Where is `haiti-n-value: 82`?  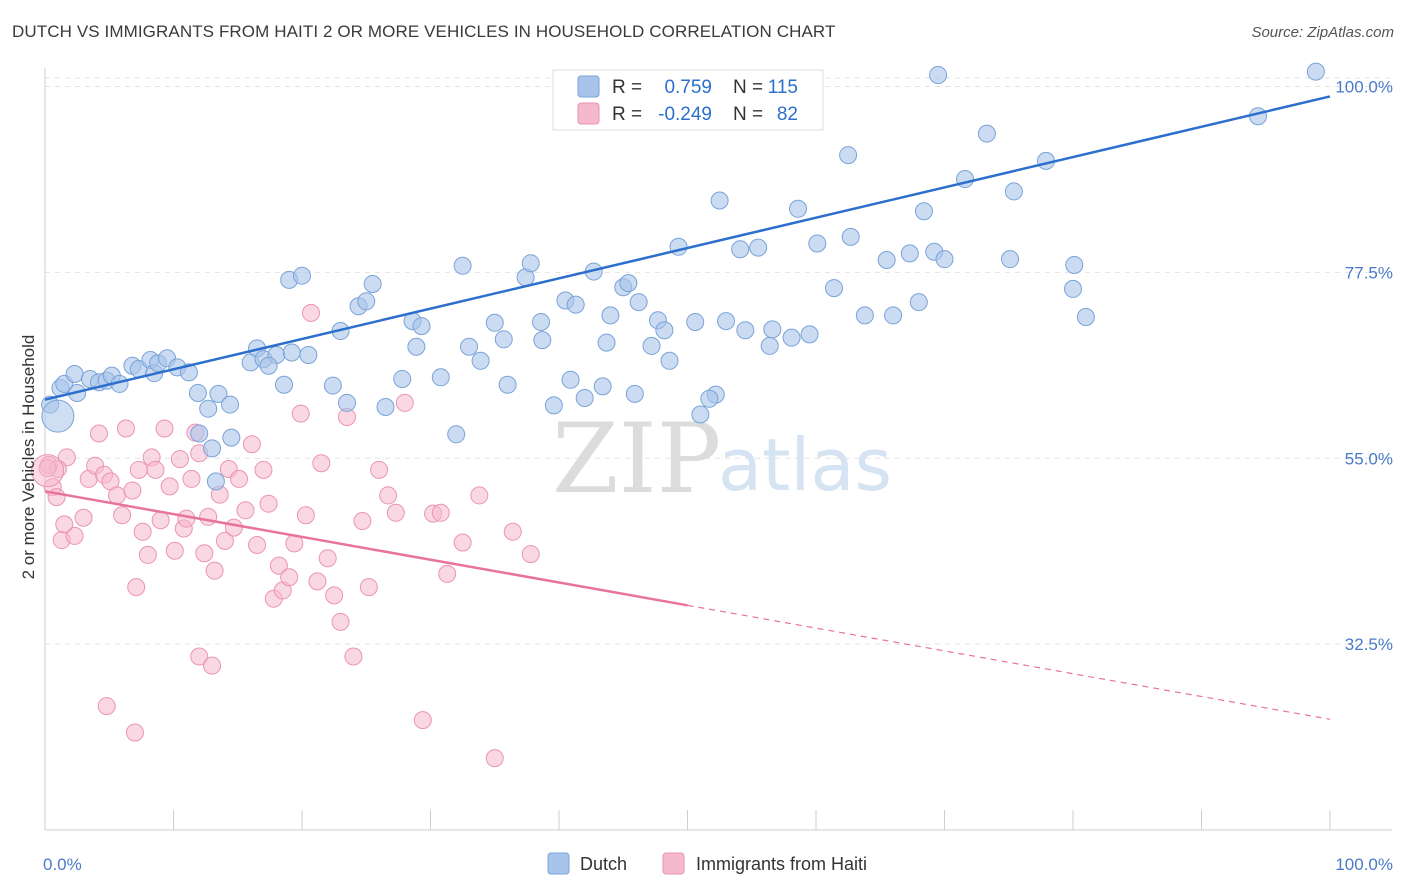 haiti-n-value: 82 is located at coordinates (787, 114).